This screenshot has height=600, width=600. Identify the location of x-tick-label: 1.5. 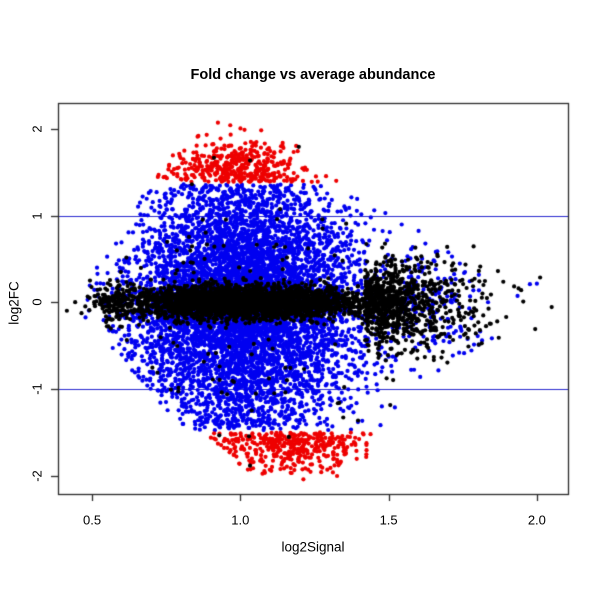
(388, 520).